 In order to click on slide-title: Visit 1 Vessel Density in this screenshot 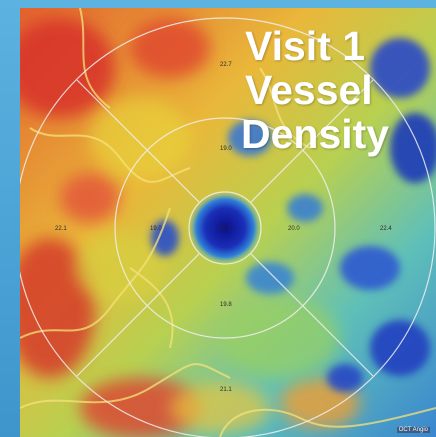, I will do `click(315, 89)`.